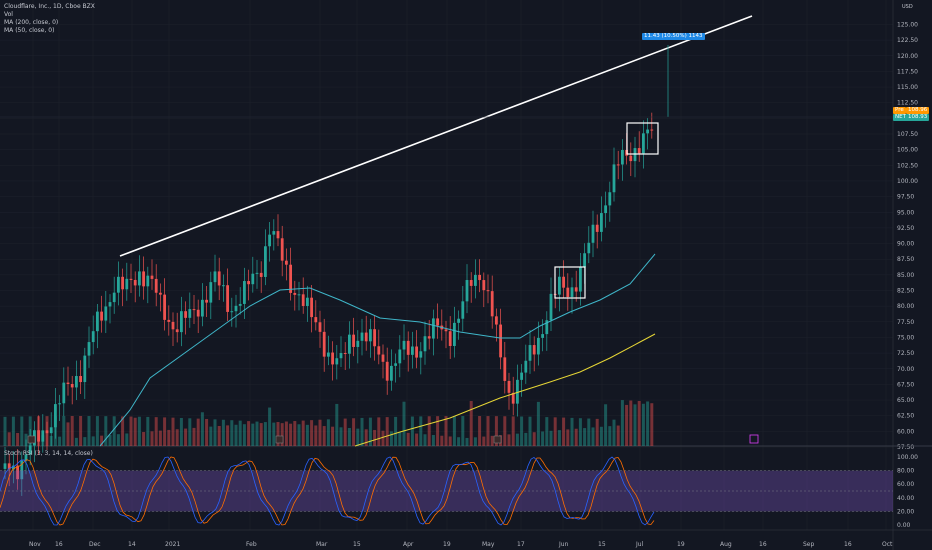 This screenshot has height=550, width=932. What do you see at coordinates (322, 544) in the screenshot?
I see `time-tick: Mar` at bounding box center [322, 544].